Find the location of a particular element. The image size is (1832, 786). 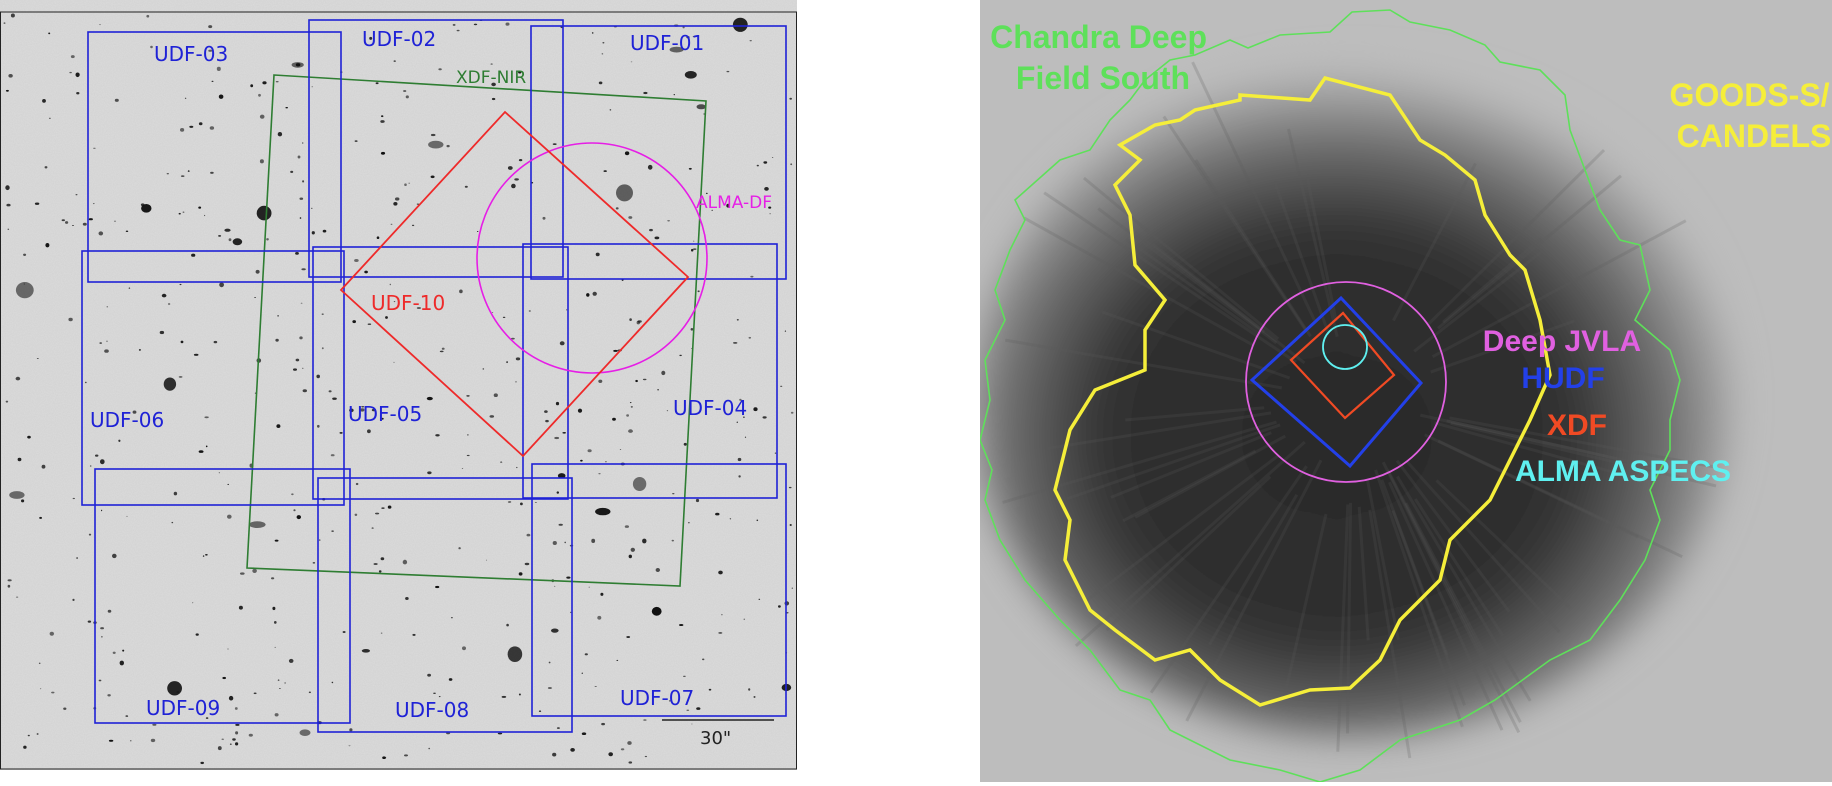

udf-10-footprint is located at coordinates (514, 284).